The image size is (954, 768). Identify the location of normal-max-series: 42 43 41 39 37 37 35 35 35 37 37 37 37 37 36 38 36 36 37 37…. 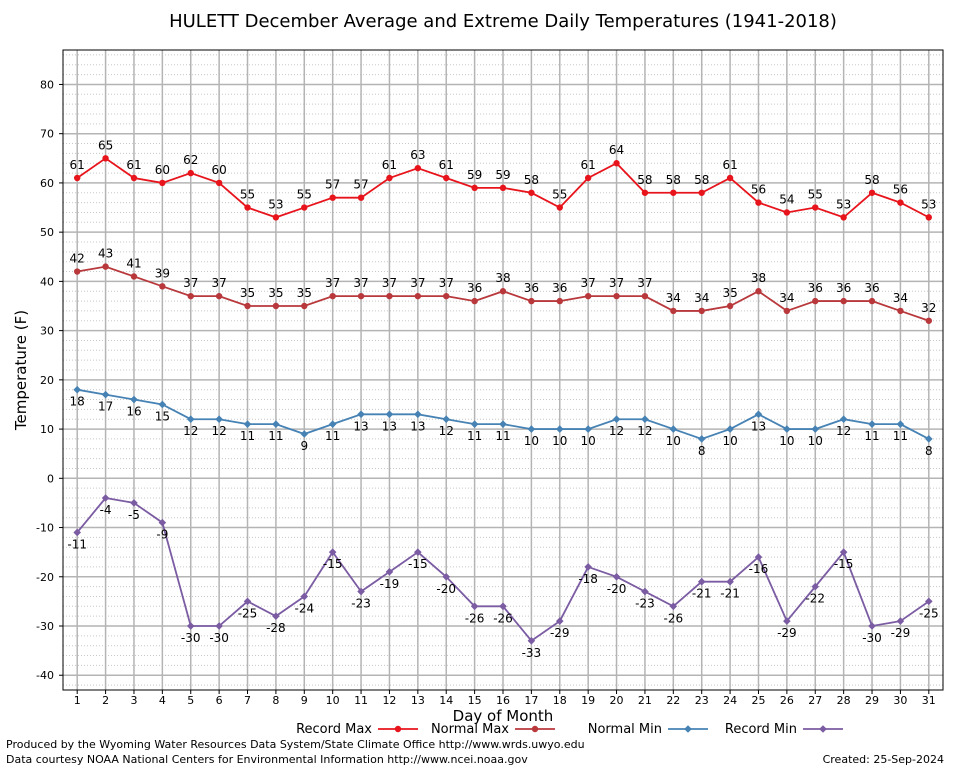
(503, 285).